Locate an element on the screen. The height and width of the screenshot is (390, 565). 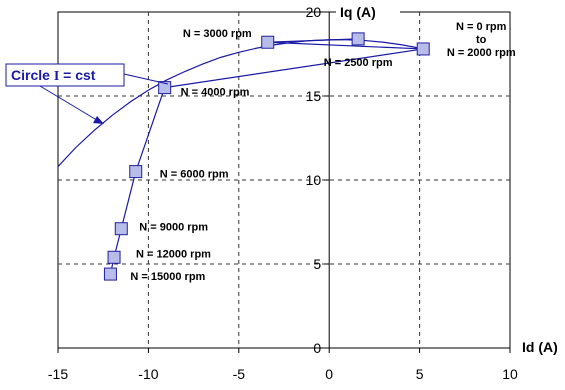
point-label: N = 3000 rpm is located at coordinates (217, 34).